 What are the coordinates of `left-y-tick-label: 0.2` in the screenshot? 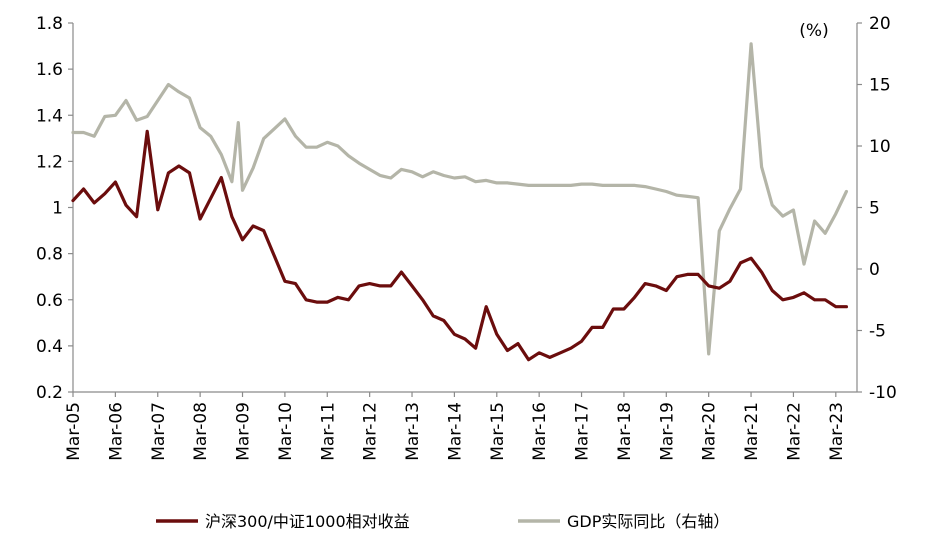 It's located at (49, 393).